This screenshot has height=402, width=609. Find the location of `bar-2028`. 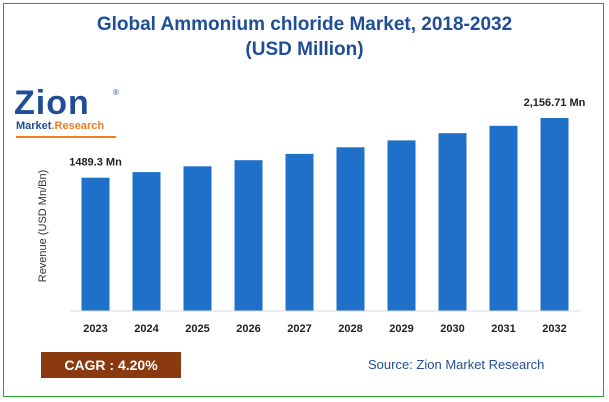

bar-2028 is located at coordinates (350, 229).